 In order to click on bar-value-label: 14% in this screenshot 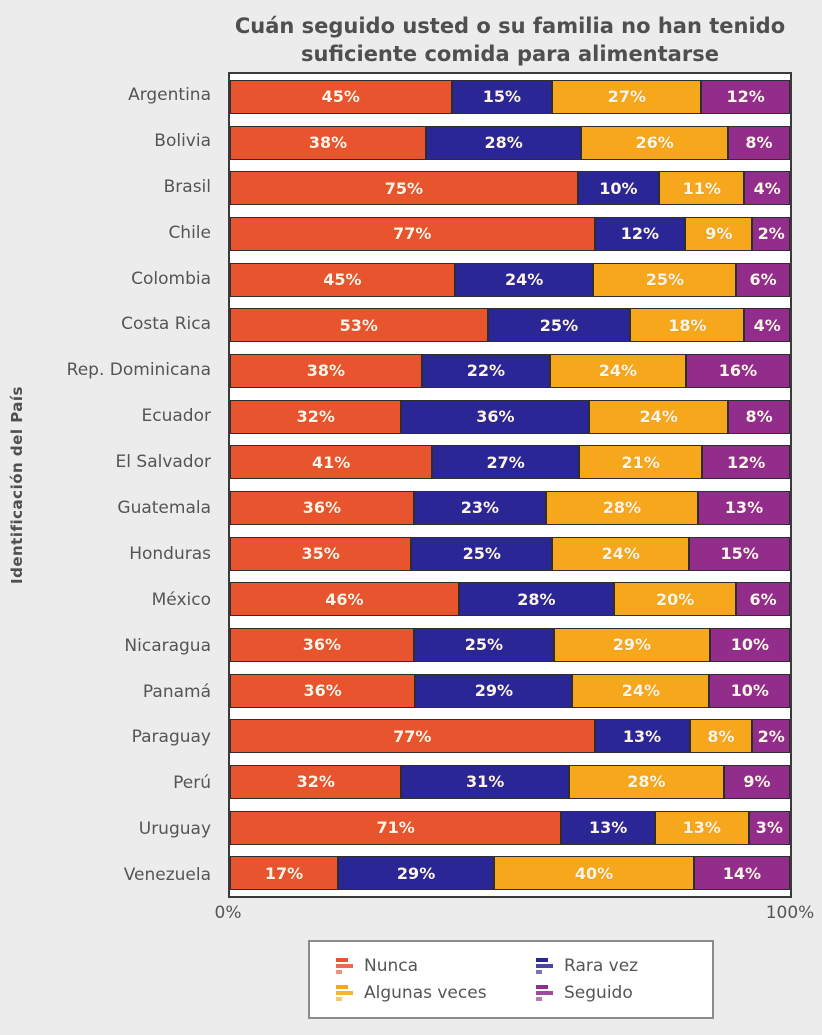, I will do `click(742, 873)`.